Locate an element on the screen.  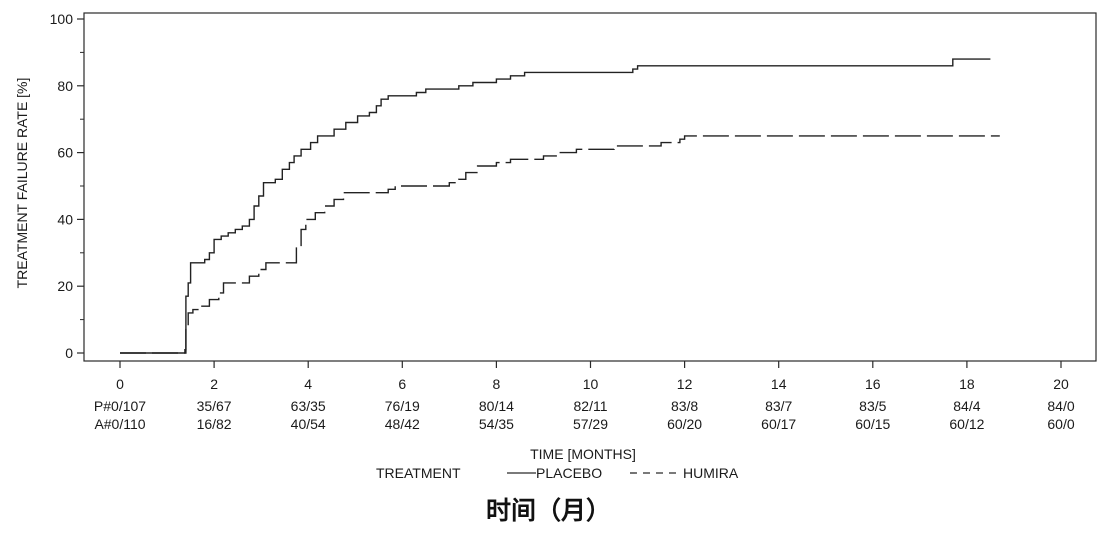
at-risk-1-10: 60/0 is located at coordinates (1060, 424).